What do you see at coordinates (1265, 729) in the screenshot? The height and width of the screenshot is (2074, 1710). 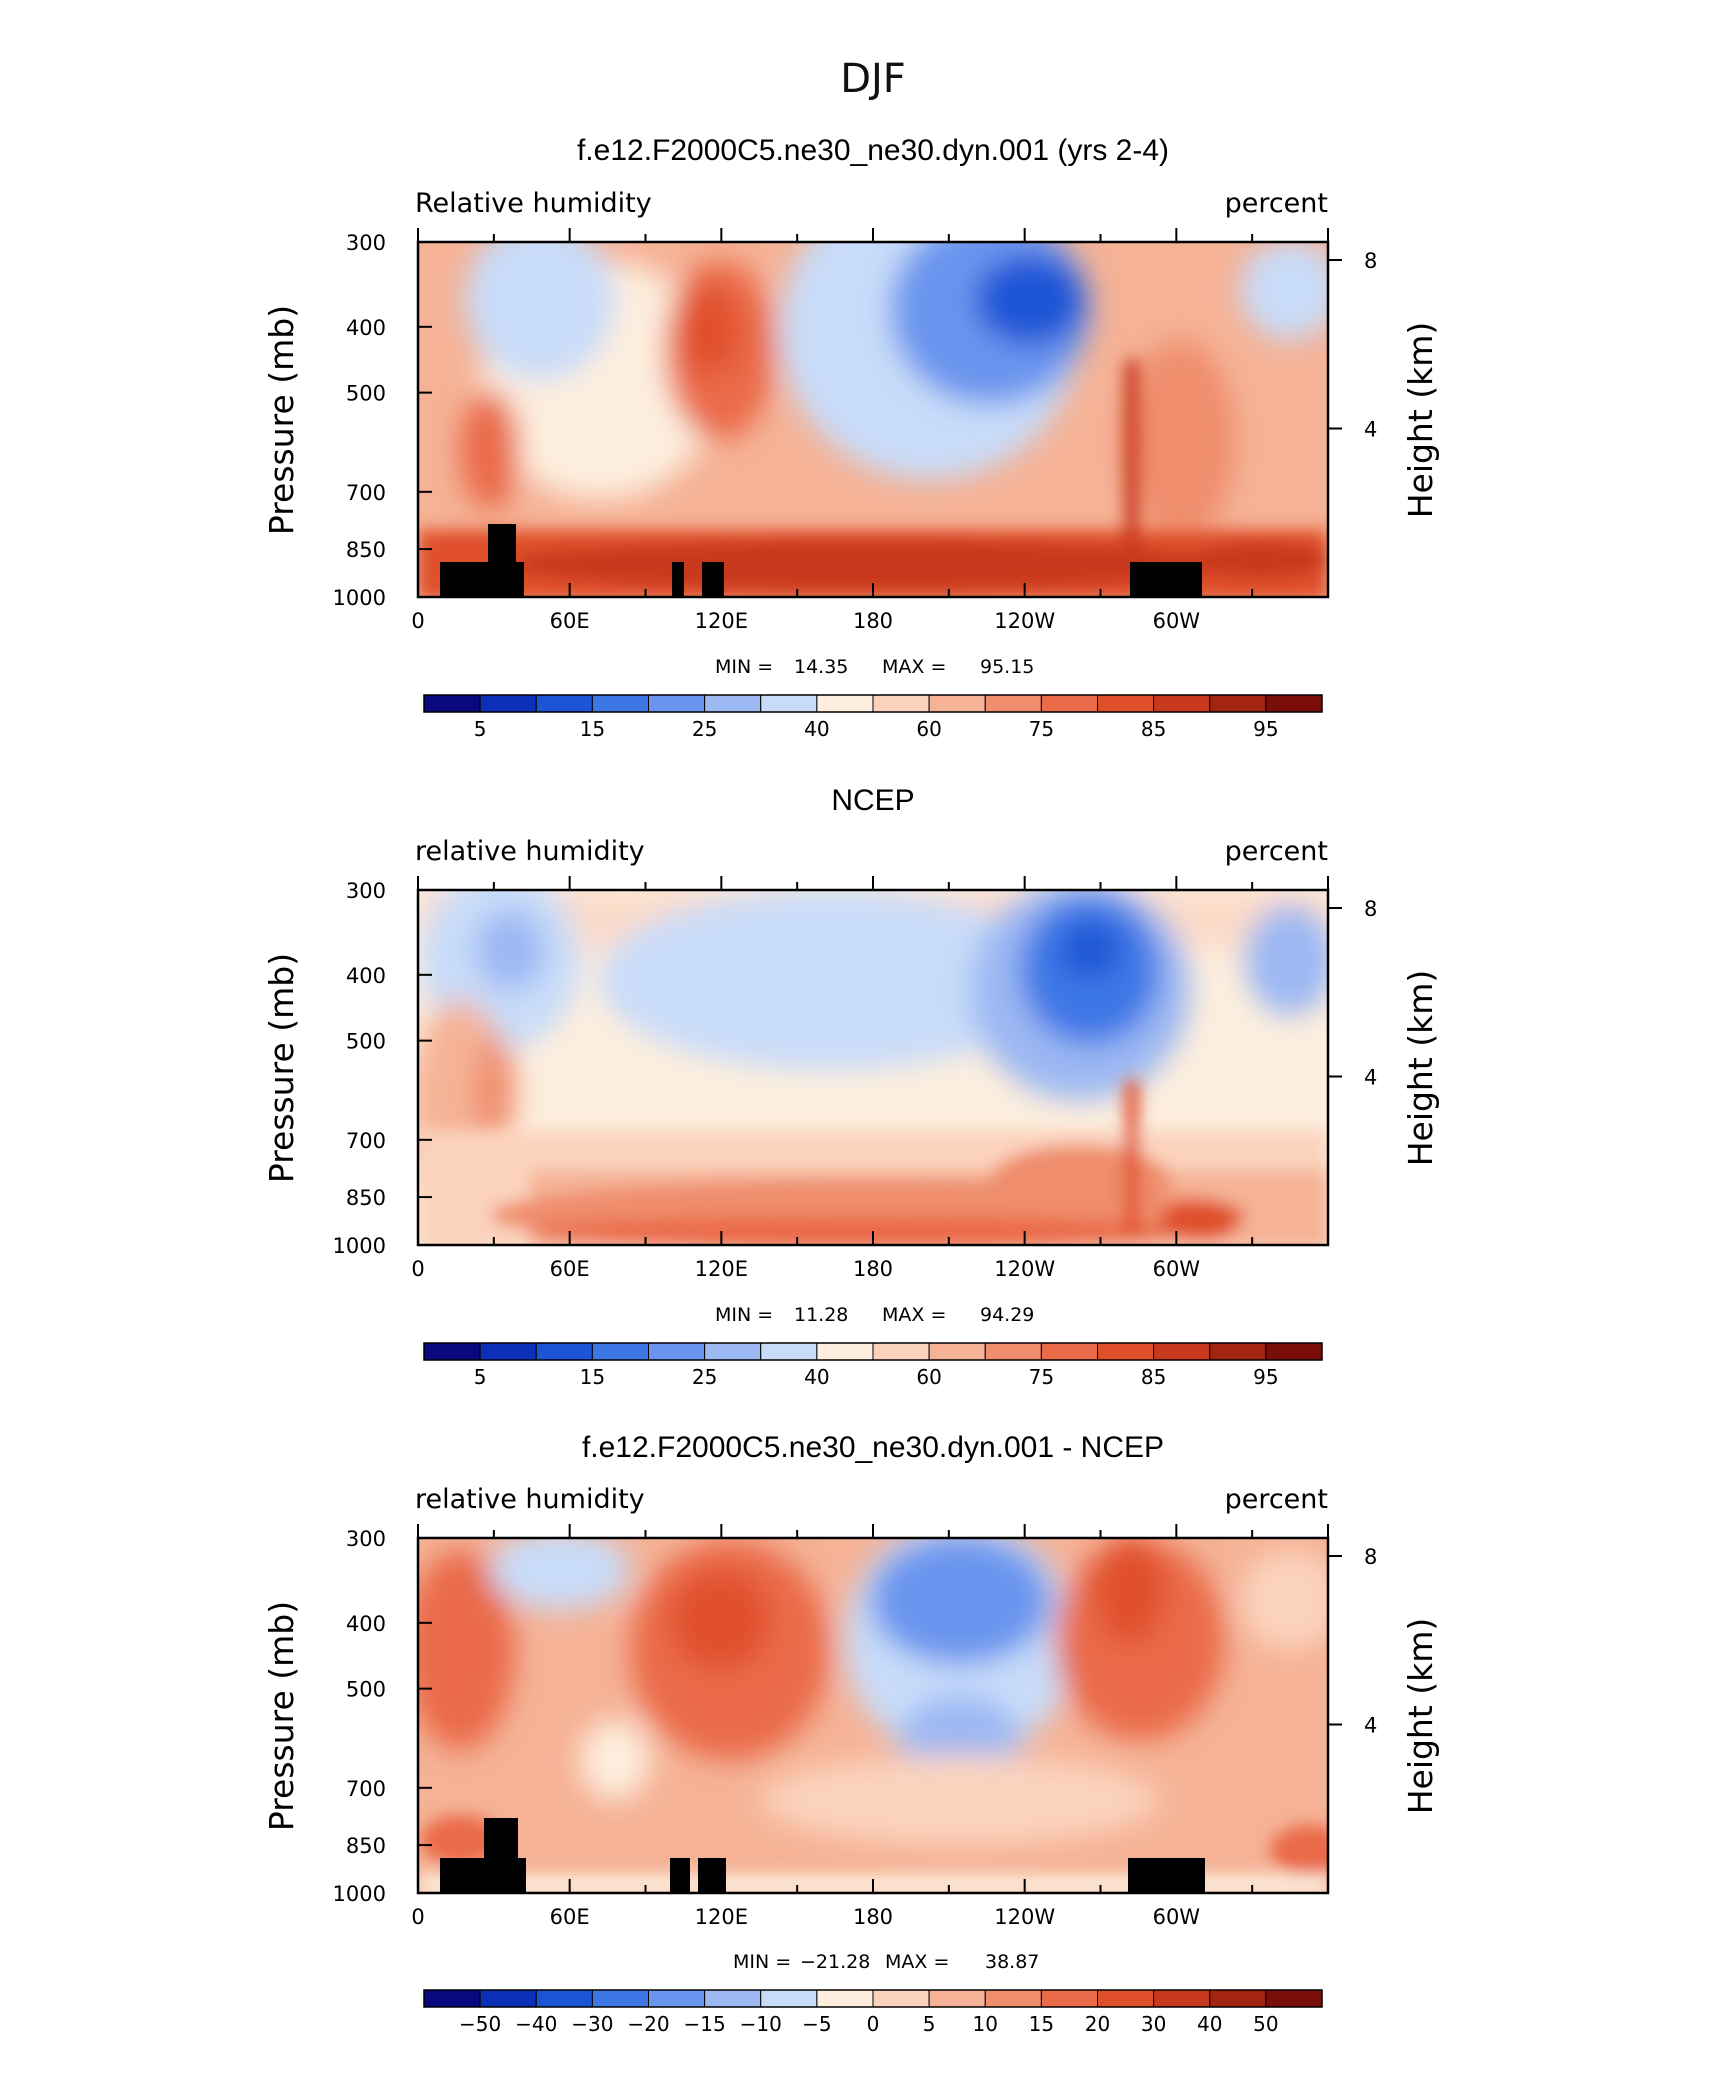 I see `colorbar-label: 95` at bounding box center [1265, 729].